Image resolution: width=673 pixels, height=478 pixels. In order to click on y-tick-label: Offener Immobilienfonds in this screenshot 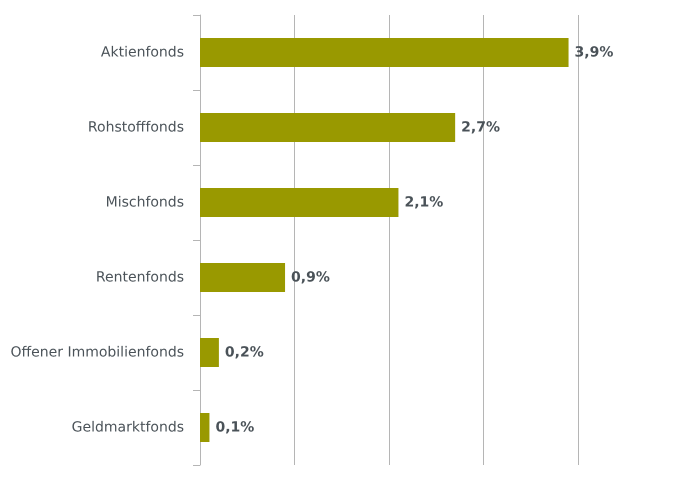, I will do `click(97, 352)`.